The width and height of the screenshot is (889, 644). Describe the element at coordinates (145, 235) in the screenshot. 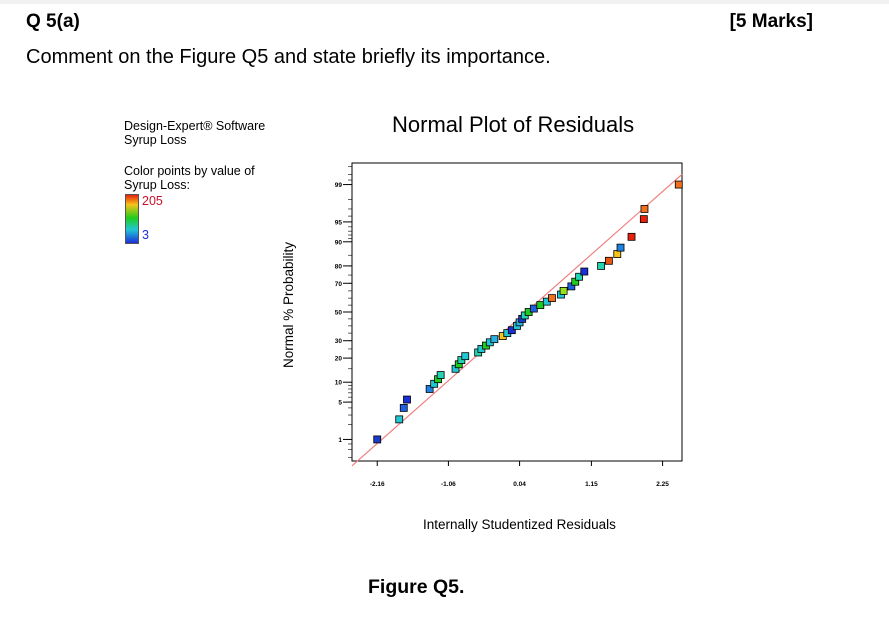

I see `color-scale-min: 3` at that location.